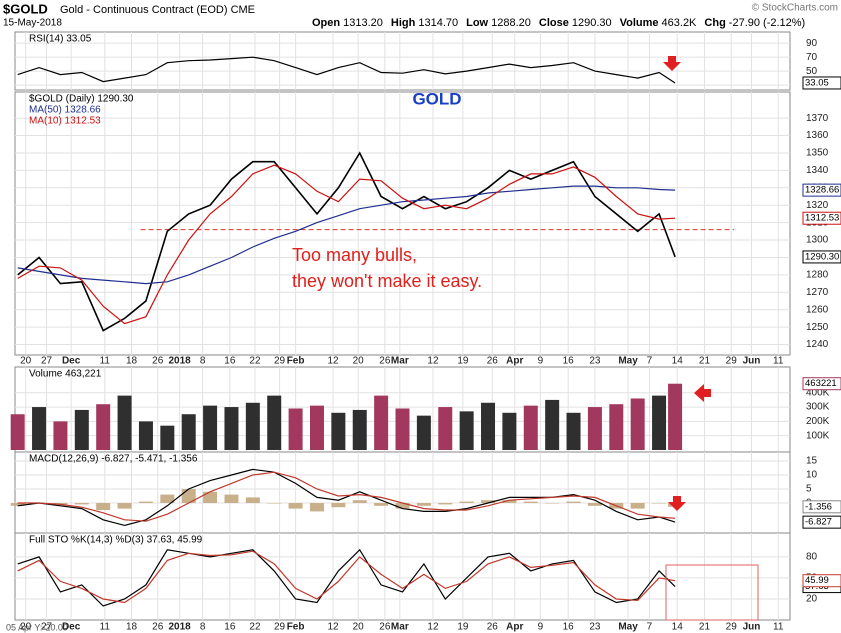 The height and width of the screenshot is (633, 841). What do you see at coordinates (650, 361) in the screenshot?
I see `x-tick-label: 7` at bounding box center [650, 361].